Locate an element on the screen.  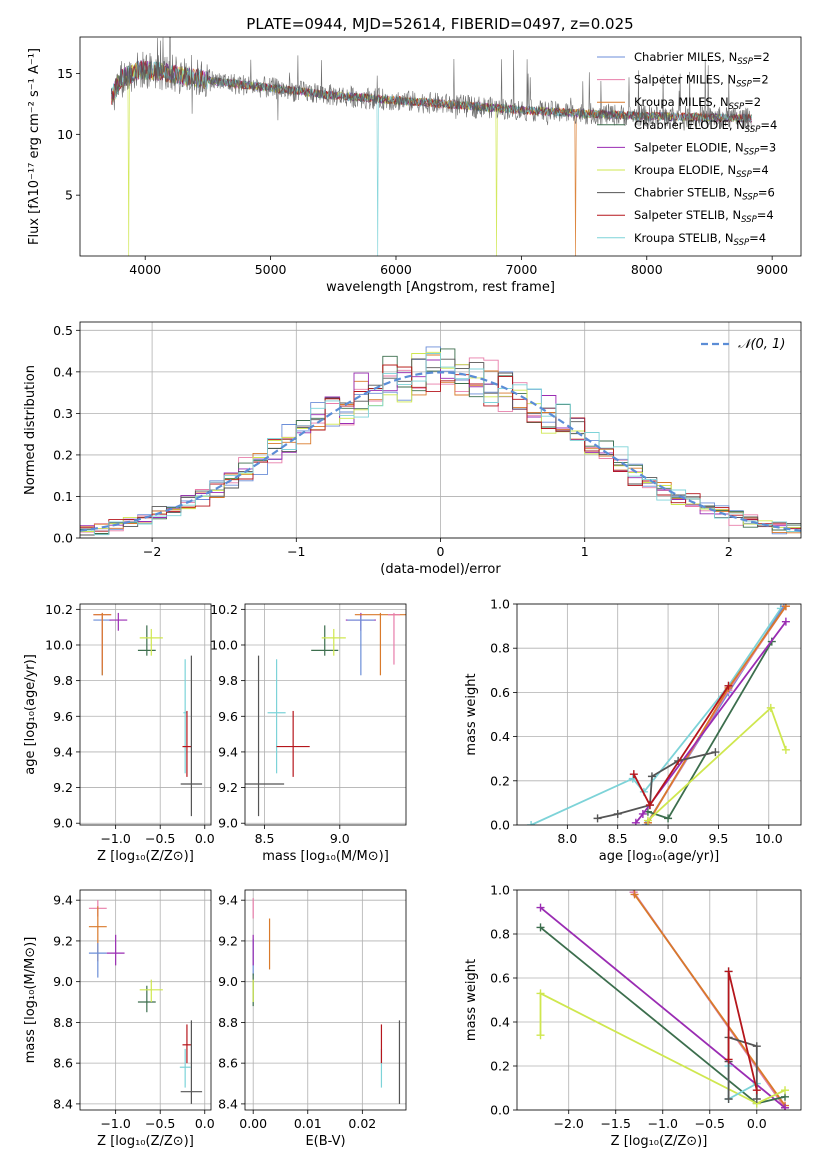
legend-label-text: Salpeter STELIB, N is located at coordinates (687, 215).